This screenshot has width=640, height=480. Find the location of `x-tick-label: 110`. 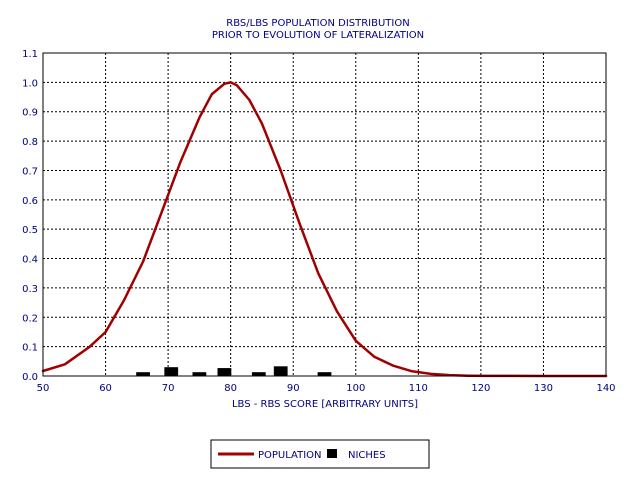

x-tick-label: 110 is located at coordinates (418, 388).